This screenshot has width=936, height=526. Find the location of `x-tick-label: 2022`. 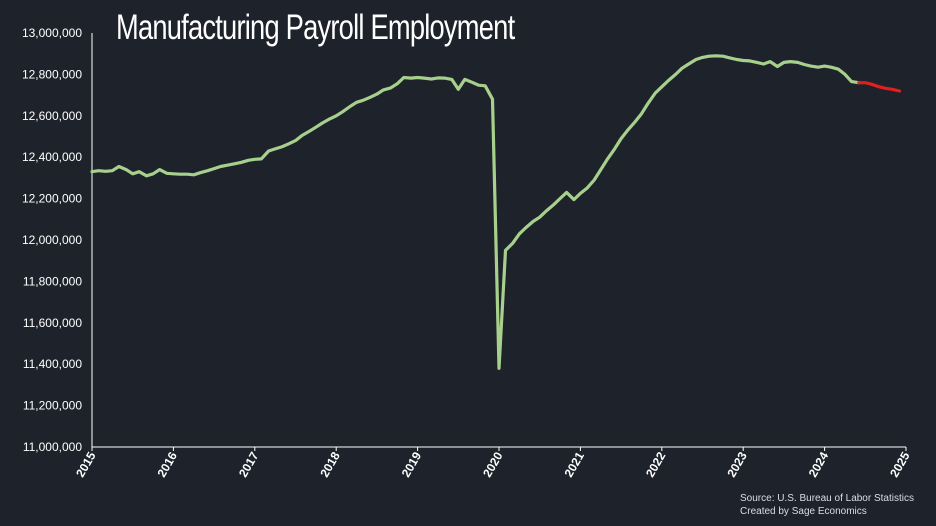

x-tick-label: 2022 is located at coordinates (656, 464).